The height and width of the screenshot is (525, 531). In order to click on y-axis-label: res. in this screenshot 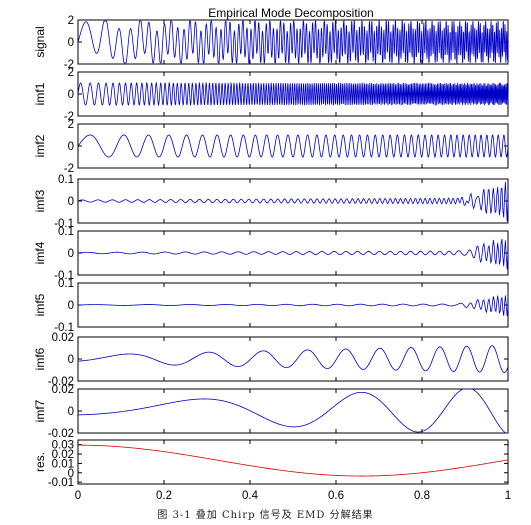, I will do `click(40, 462)`.